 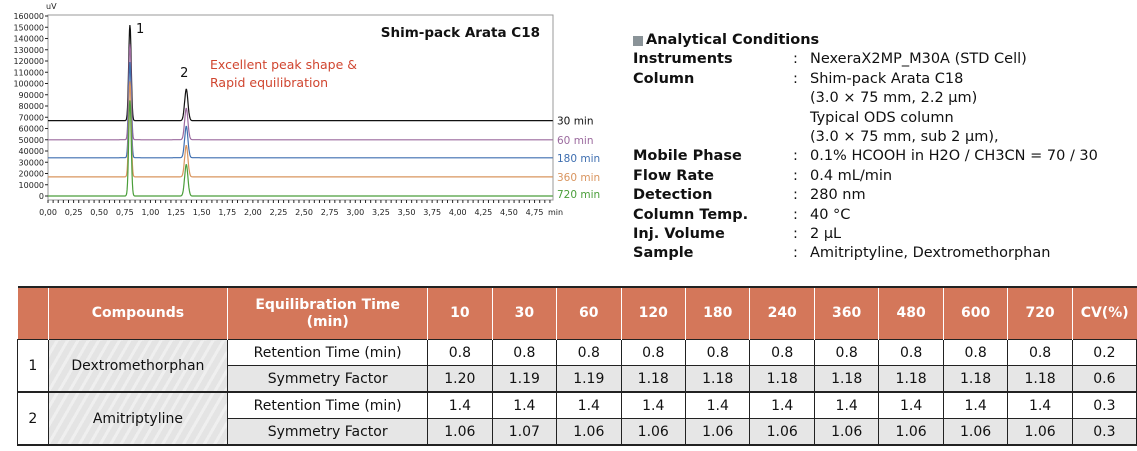 I want to click on trace-720-min, so click(x=300, y=148).